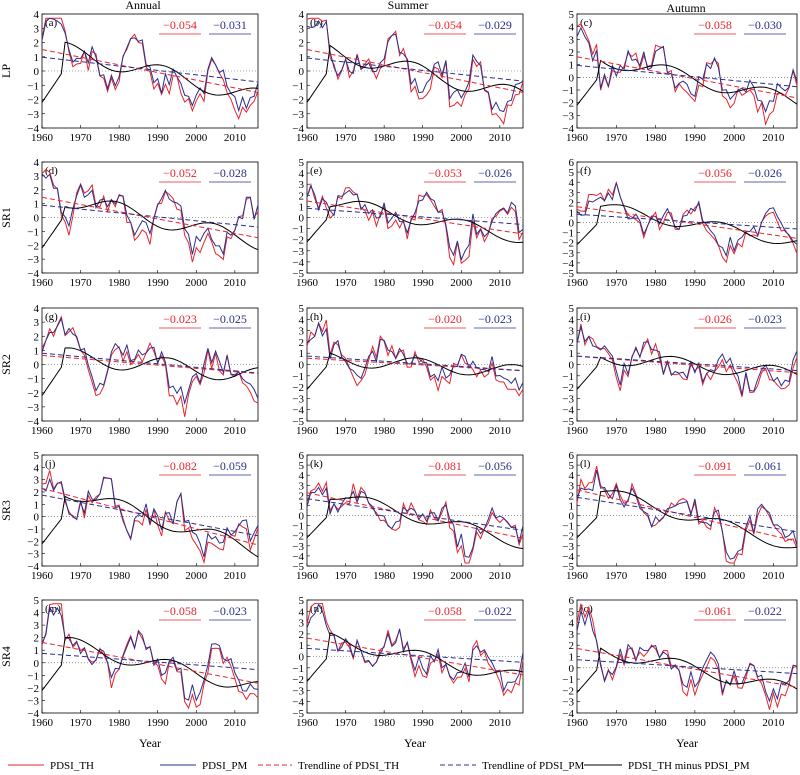 The image size is (800, 775). What do you see at coordinates (230, 25) in the screenshot?
I see `slope-label-pm: −0.031` at bounding box center [230, 25].